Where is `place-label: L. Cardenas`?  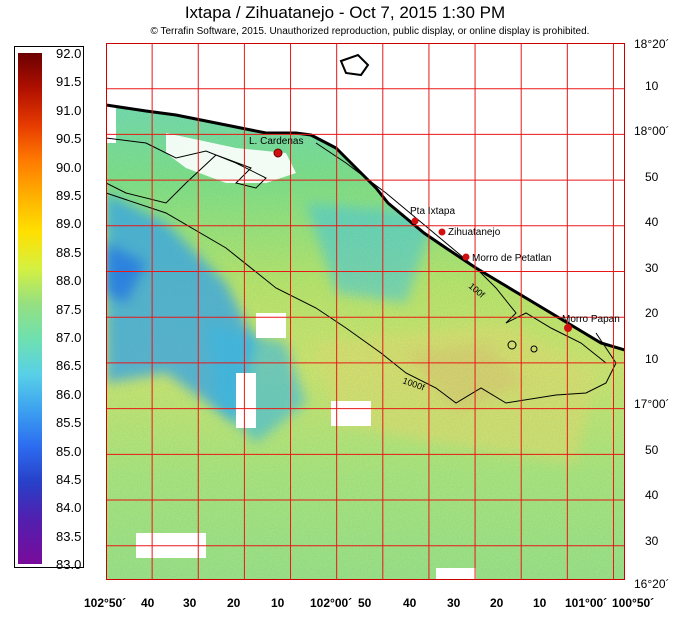 place-label: L. Cardenas is located at coordinates (276, 141).